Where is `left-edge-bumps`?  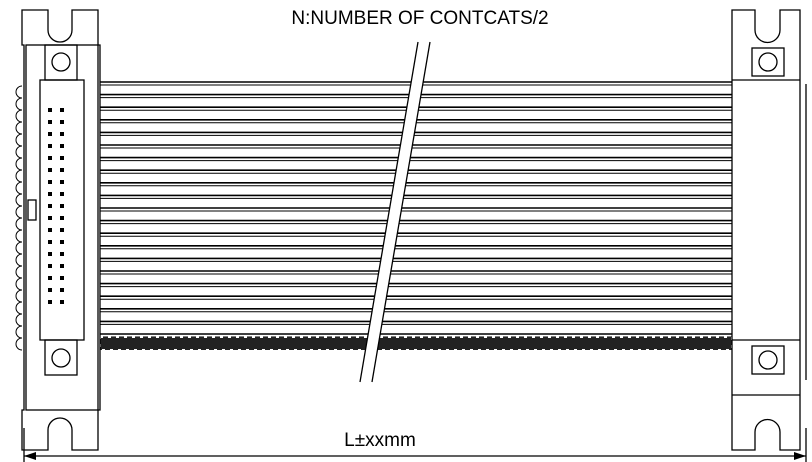
left-edge-bumps is located at coordinates (19, 218).